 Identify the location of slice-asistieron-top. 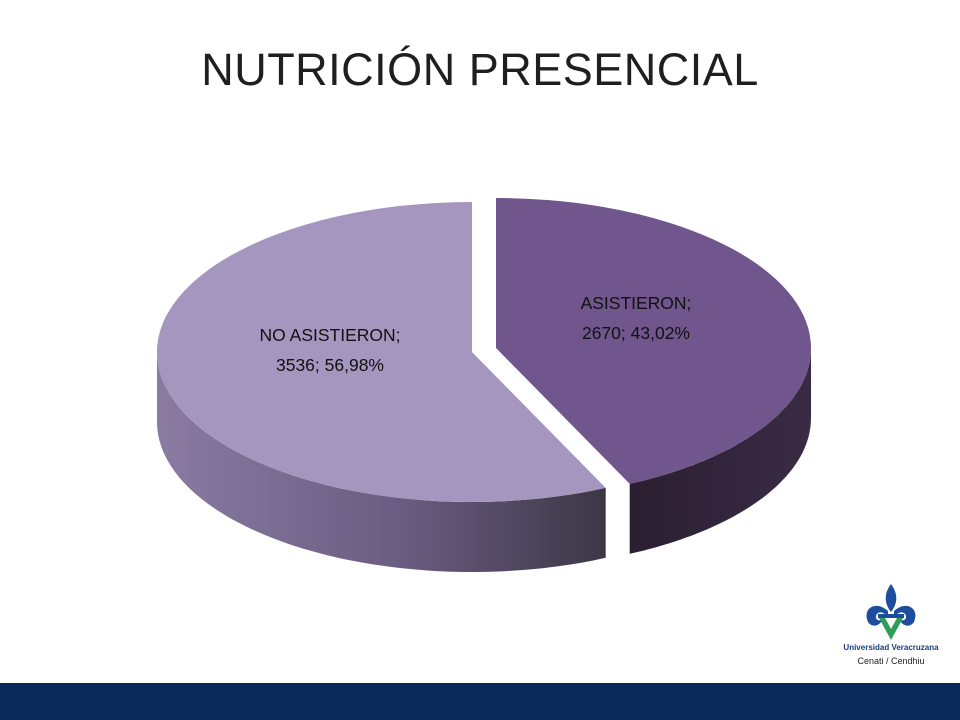
(654, 341).